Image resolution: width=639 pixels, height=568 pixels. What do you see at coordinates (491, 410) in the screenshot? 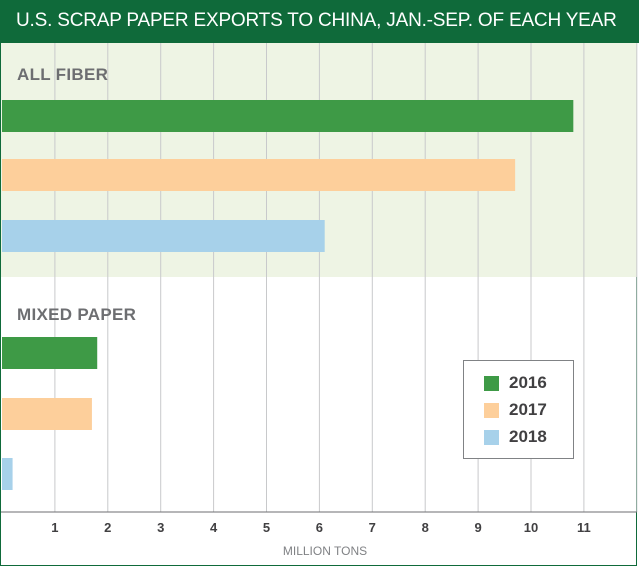
I see `legend-swatch-2017` at bounding box center [491, 410].